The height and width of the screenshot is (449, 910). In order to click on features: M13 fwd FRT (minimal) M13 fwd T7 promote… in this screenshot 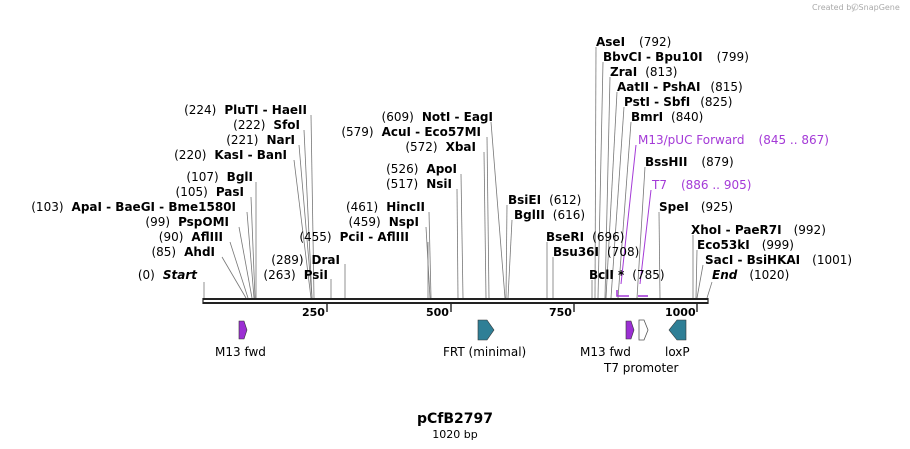, I will do `click(452, 347)`.